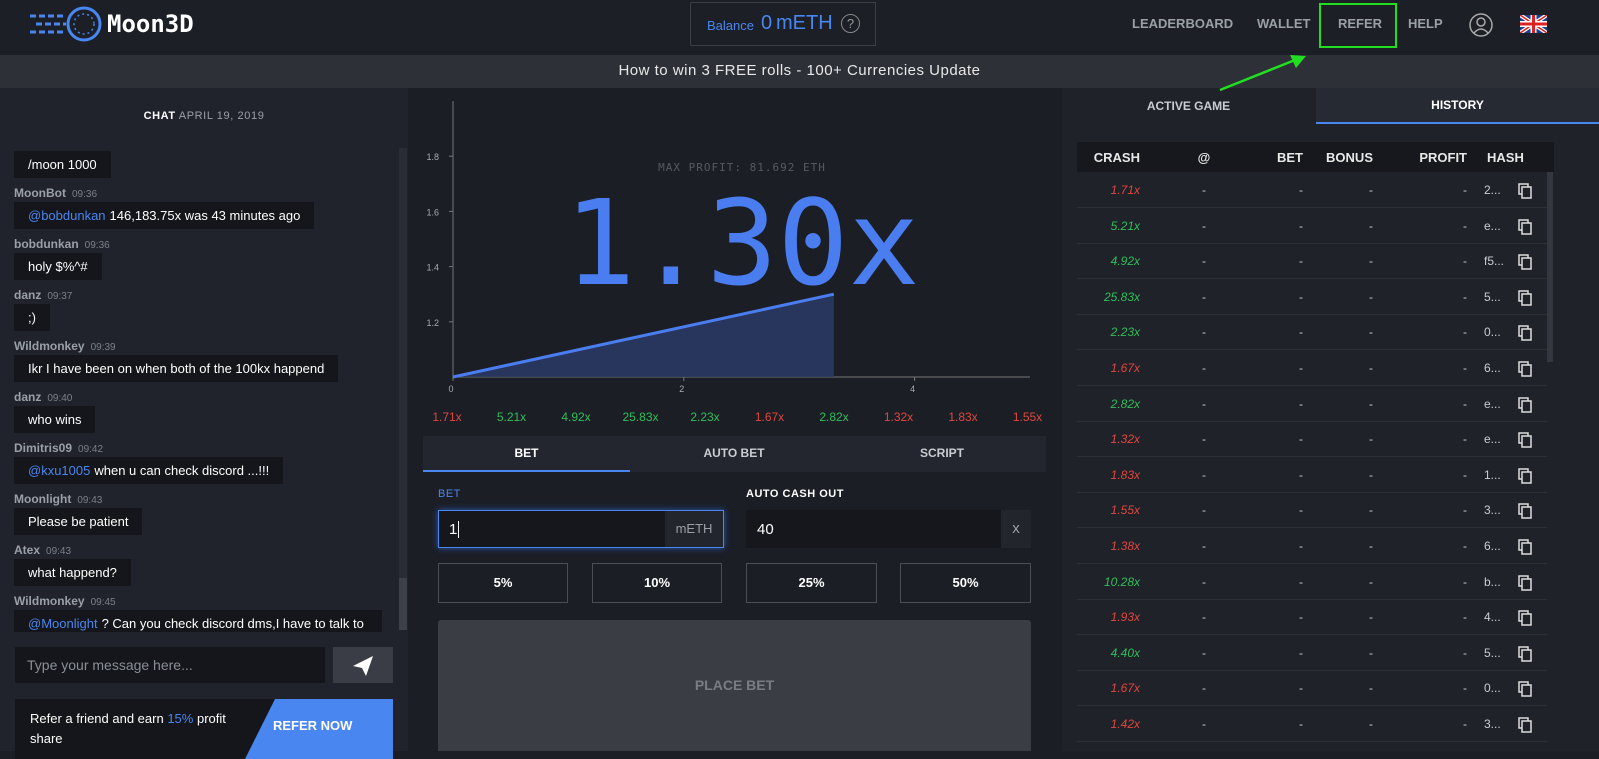 This screenshot has width=1599, height=759. Describe the element at coordinates (1183, 23) in the screenshot. I see `nav-leaderboard: LEADERBOARD` at that location.